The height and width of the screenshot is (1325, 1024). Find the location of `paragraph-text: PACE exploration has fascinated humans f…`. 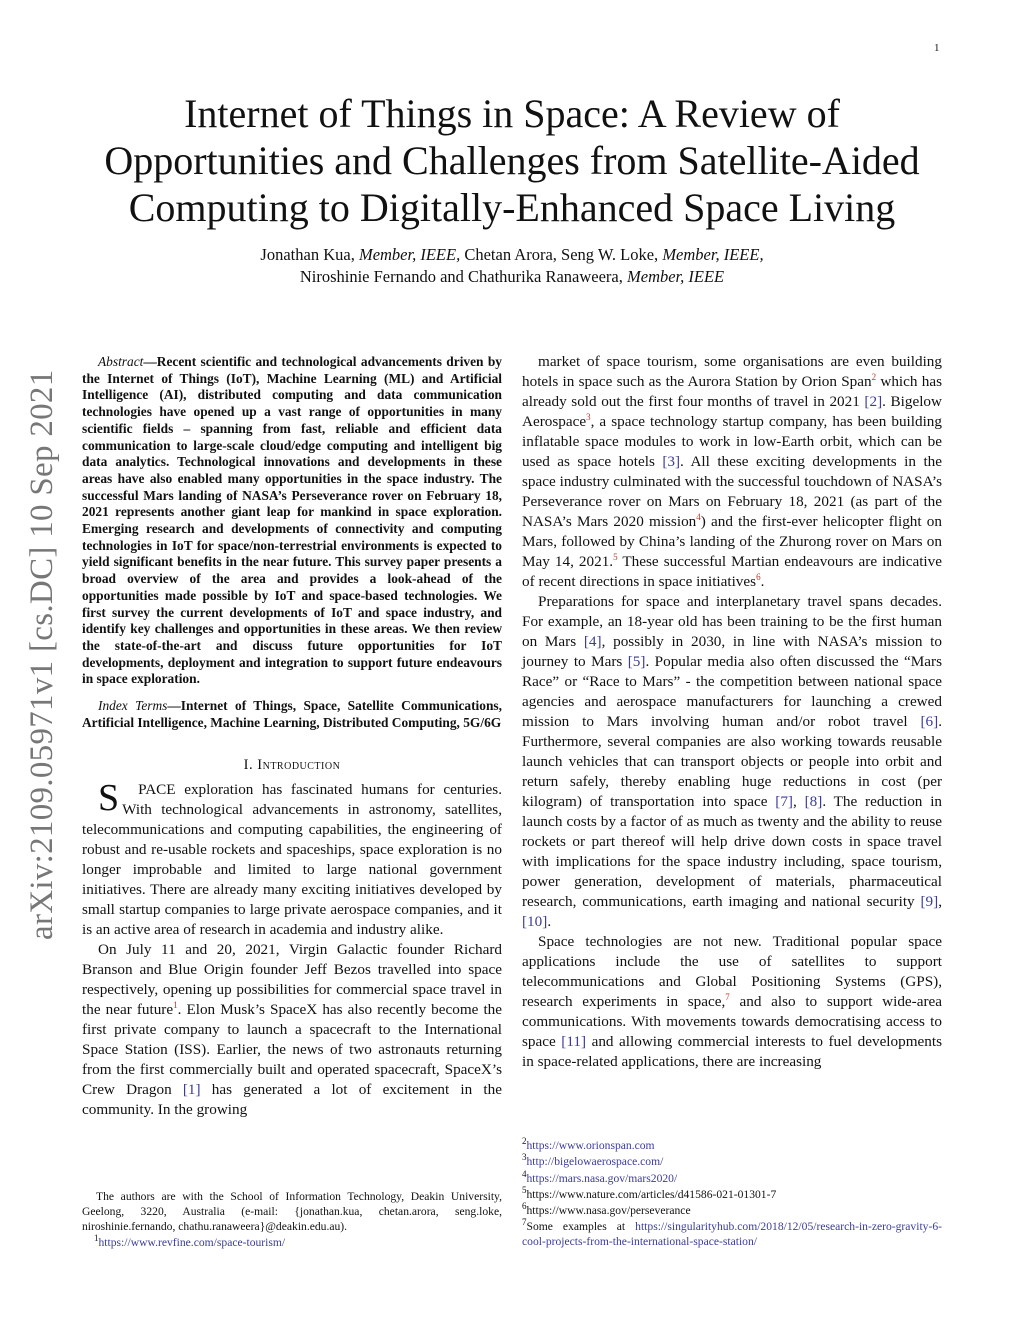

paragraph-text: PACE exploration has fascinated humans f… is located at coordinates (292, 860).